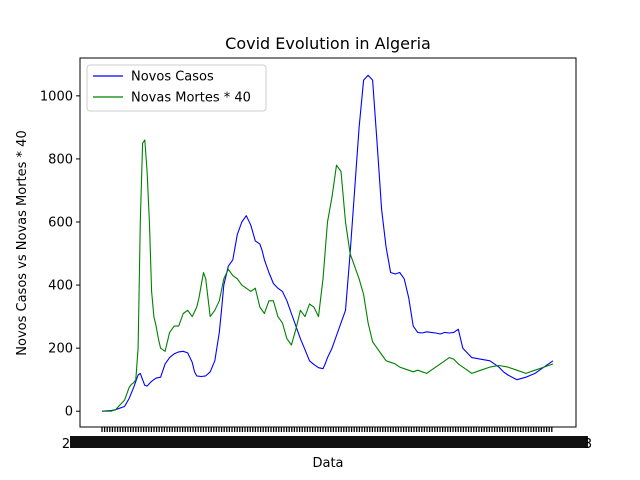 This screenshot has height=480, width=640. Describe the element at coordinates (329, 442) in the screenshot. I see `x-tick-labels-overlap` at that location.